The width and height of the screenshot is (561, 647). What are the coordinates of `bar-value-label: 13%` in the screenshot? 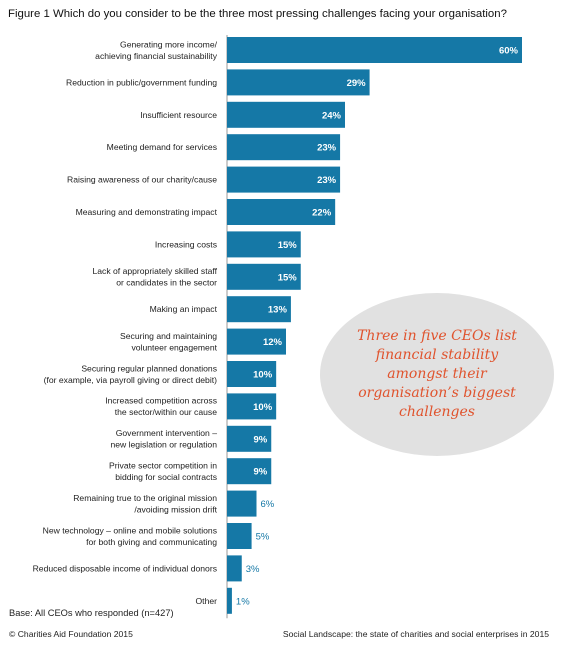 It's located at (278, 310).